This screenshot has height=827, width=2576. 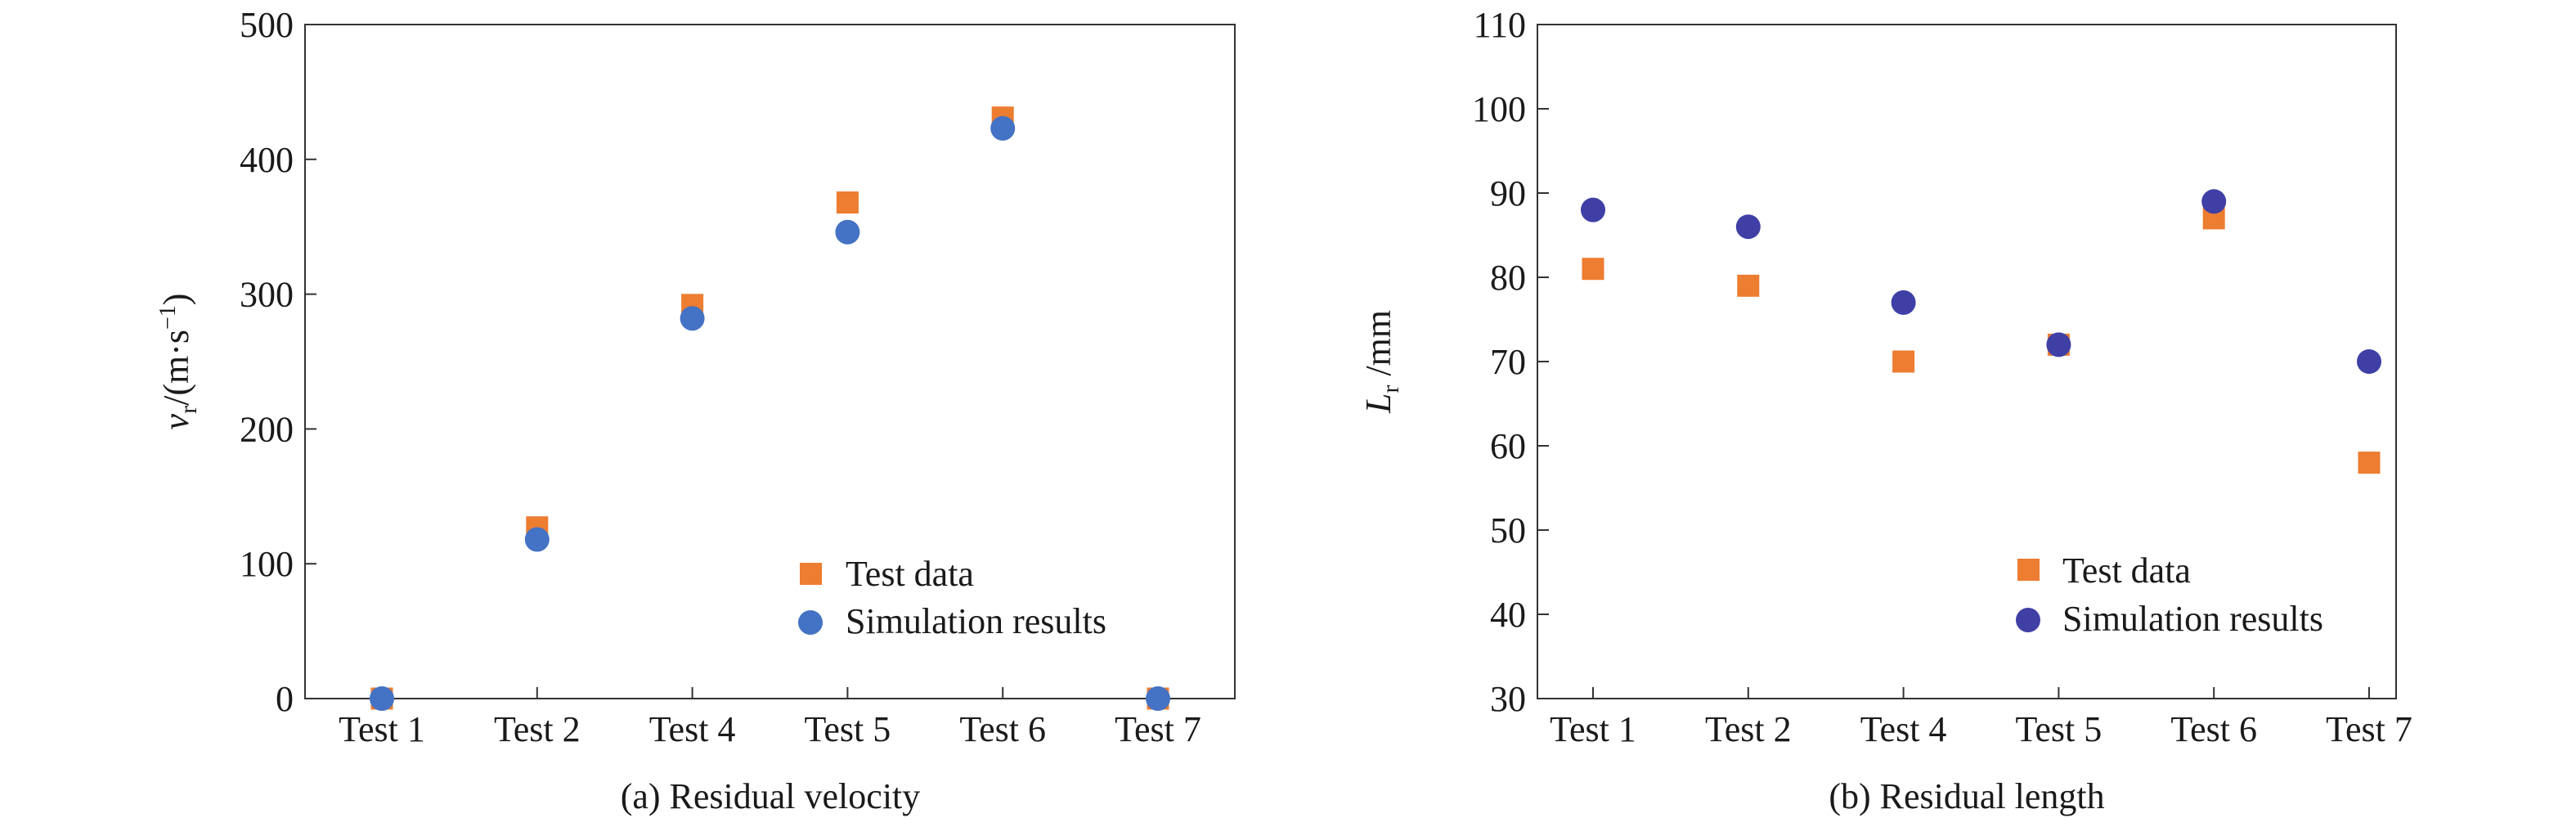 What do you see at coordinates (1981, 718) in the screenshot?
I see `chart-b-x-axis: Test 1 Test 2 Test 4 Test 5 Test 6 Test 7` at bounding box center [1981, 718].